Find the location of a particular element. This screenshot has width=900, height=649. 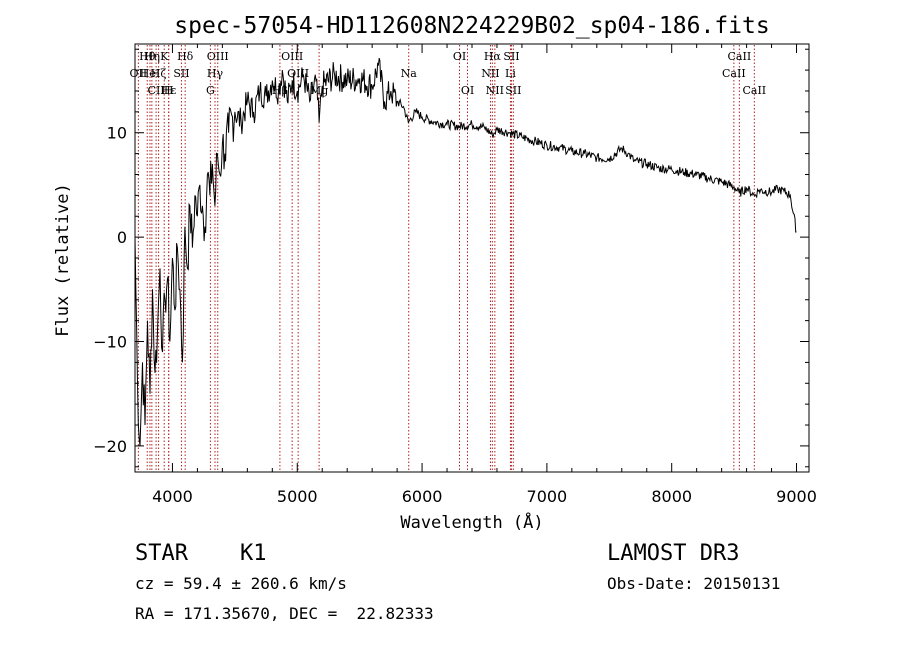

y-tick-label--10: −10 is located at coordinates (110, 342).